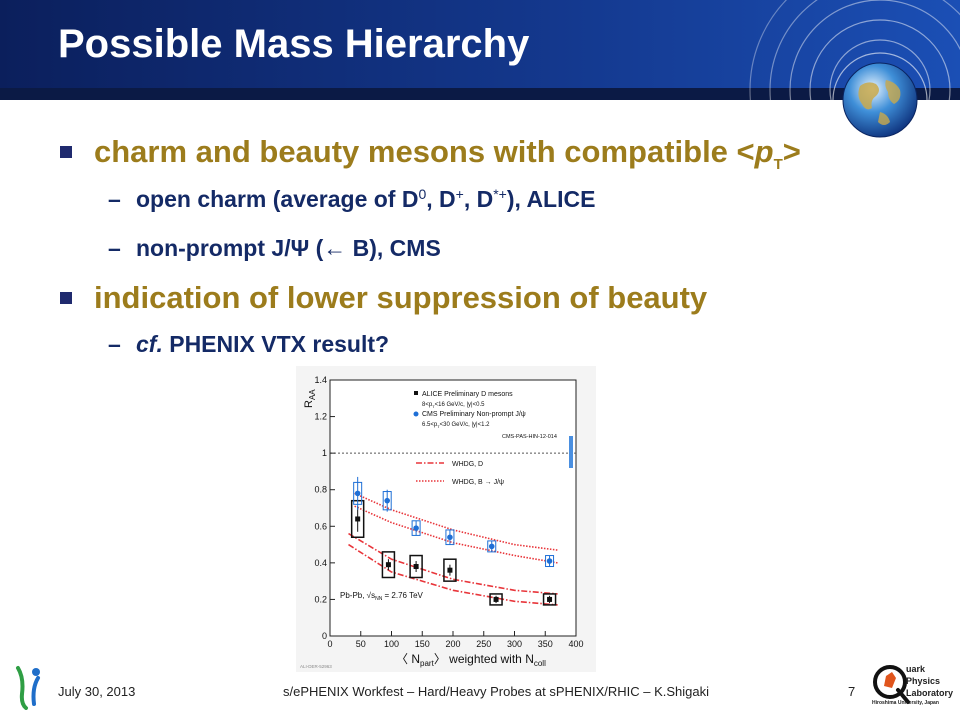 This screenshot has height=720, width=960. Describe the element at coordinates (422, 644) in the screenshot. I see `x-tick-label: 150` at that location.